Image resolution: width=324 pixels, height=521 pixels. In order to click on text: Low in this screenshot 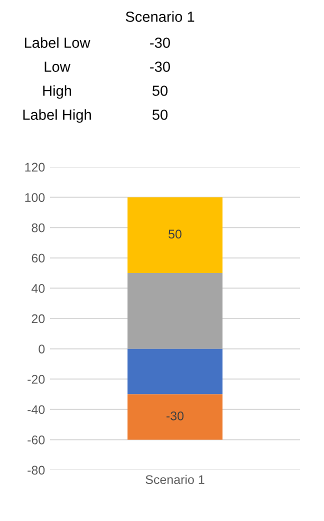, I will do `click(57, 67)`.